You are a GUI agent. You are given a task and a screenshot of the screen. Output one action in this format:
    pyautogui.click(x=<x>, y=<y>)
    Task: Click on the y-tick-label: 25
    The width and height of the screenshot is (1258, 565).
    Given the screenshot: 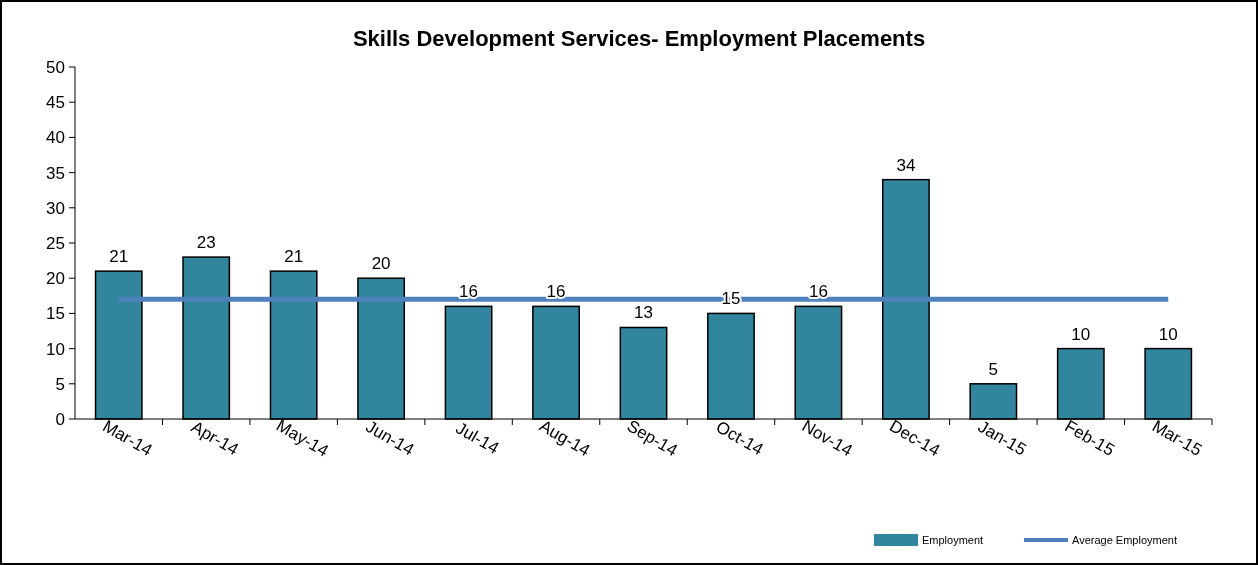 What is the action you would take?
    pyautogui.click(x=55, y=243)
    